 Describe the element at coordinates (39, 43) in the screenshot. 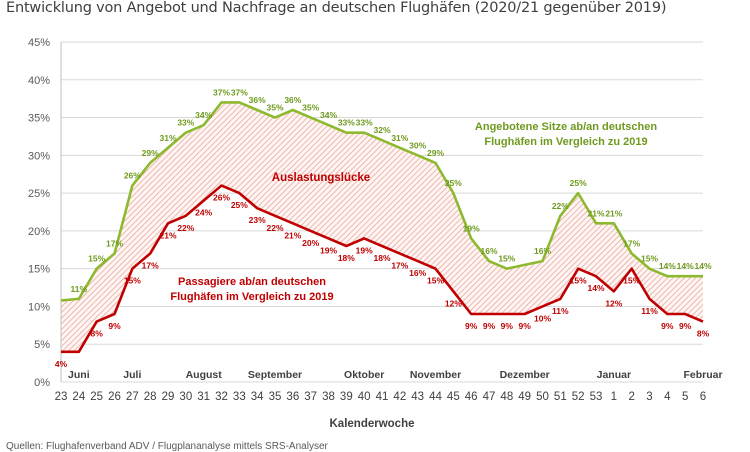

I see `y-tick-label: 45%` at that location.